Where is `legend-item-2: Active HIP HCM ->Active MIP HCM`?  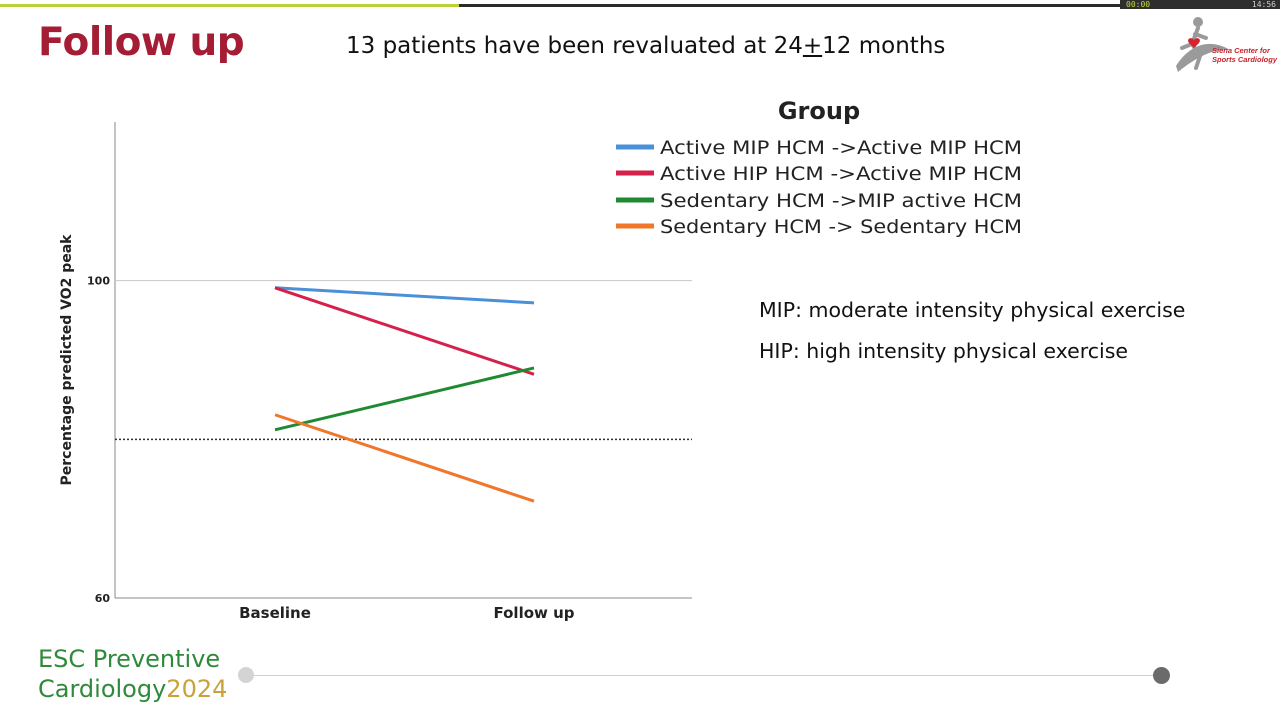
legend-item-2: Active HIP HCM ->Active MIP HCM is located at coordinates (819, 174).